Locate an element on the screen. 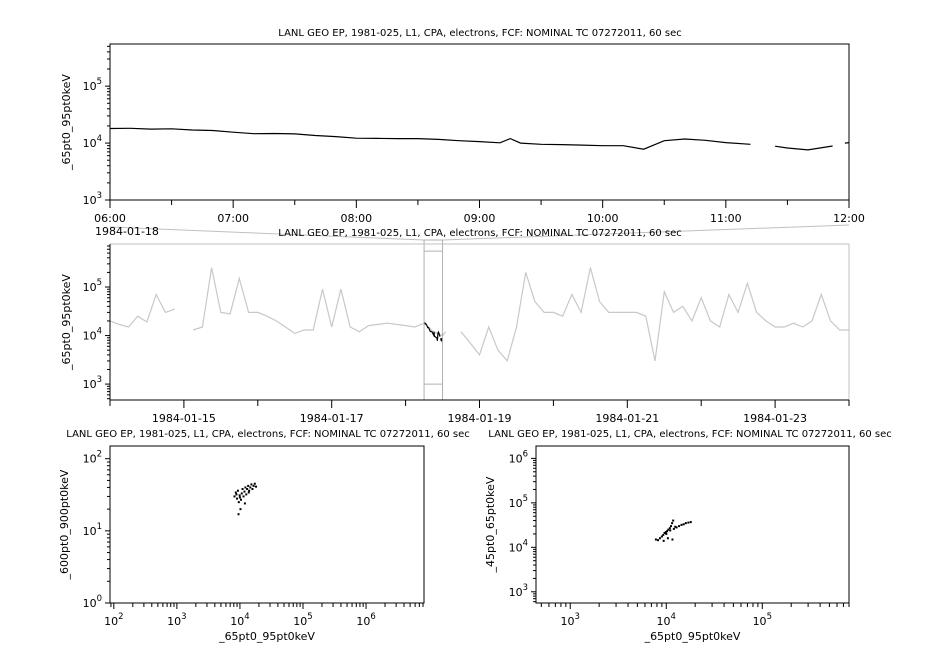  connector-line-right is located at coordinates (646, 232).